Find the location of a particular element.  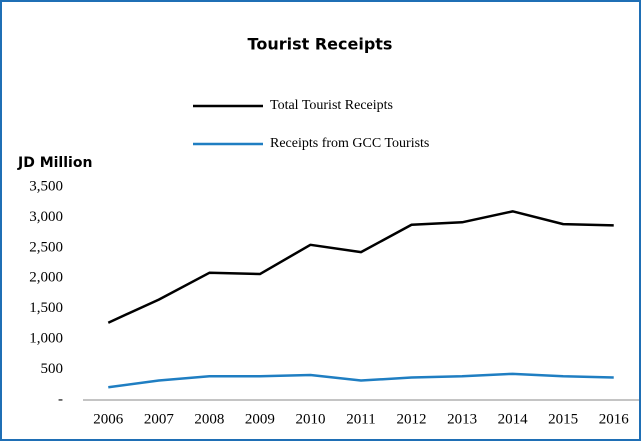

x-tick-label: 2008 is located at coordinates (209, 419).